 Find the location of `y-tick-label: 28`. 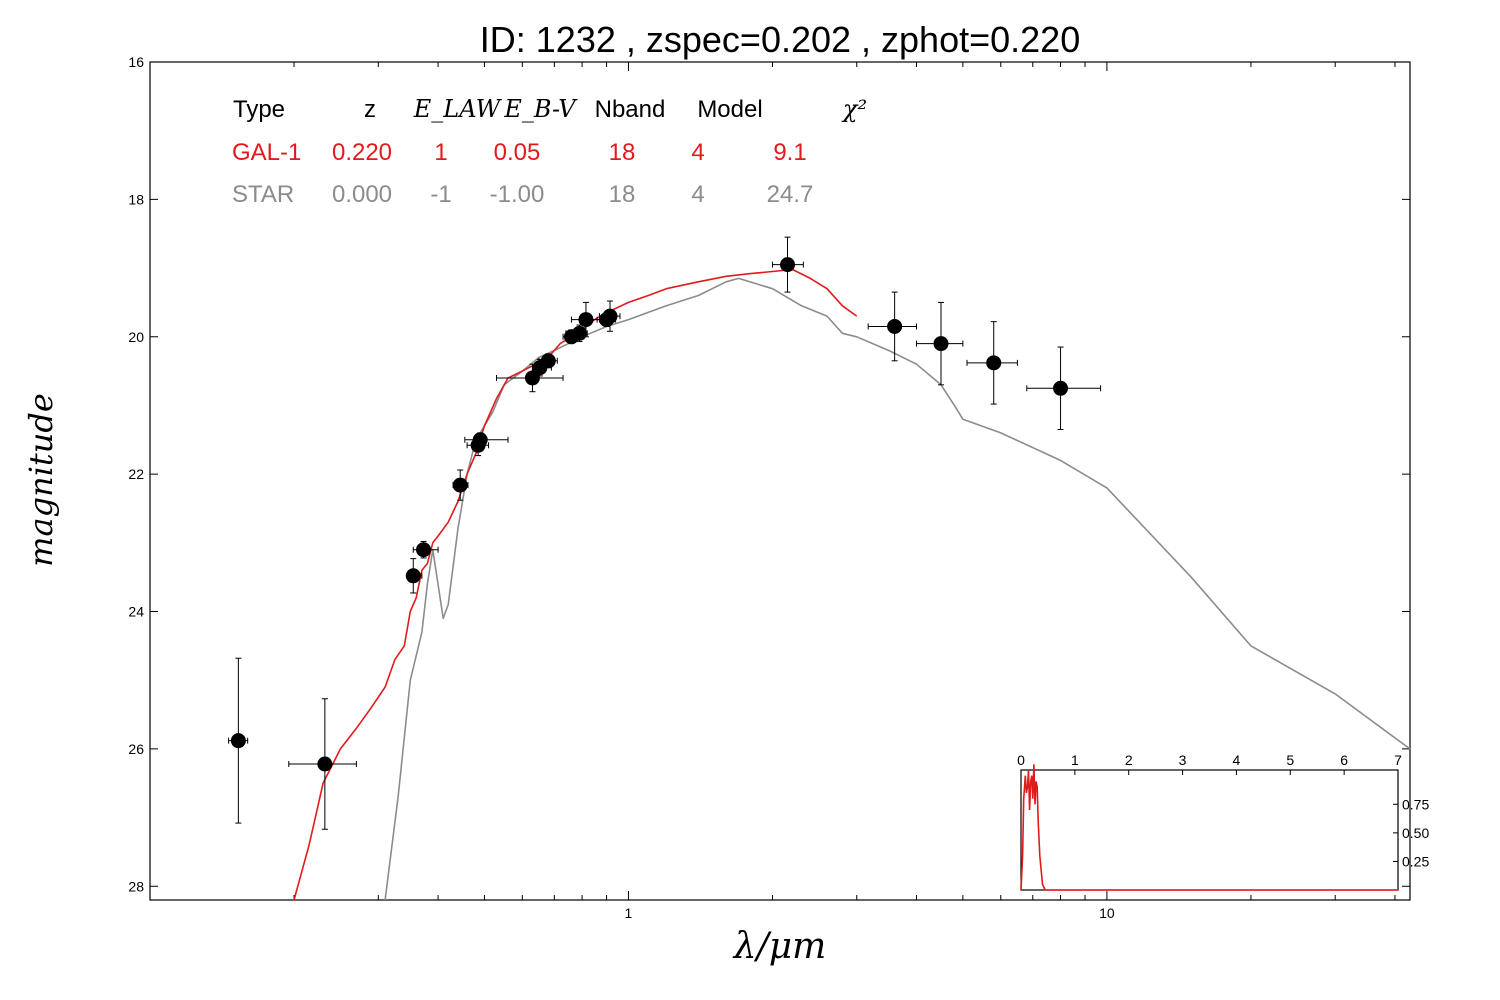

y-tick-label: 28 is located at coordinates (136, 886).